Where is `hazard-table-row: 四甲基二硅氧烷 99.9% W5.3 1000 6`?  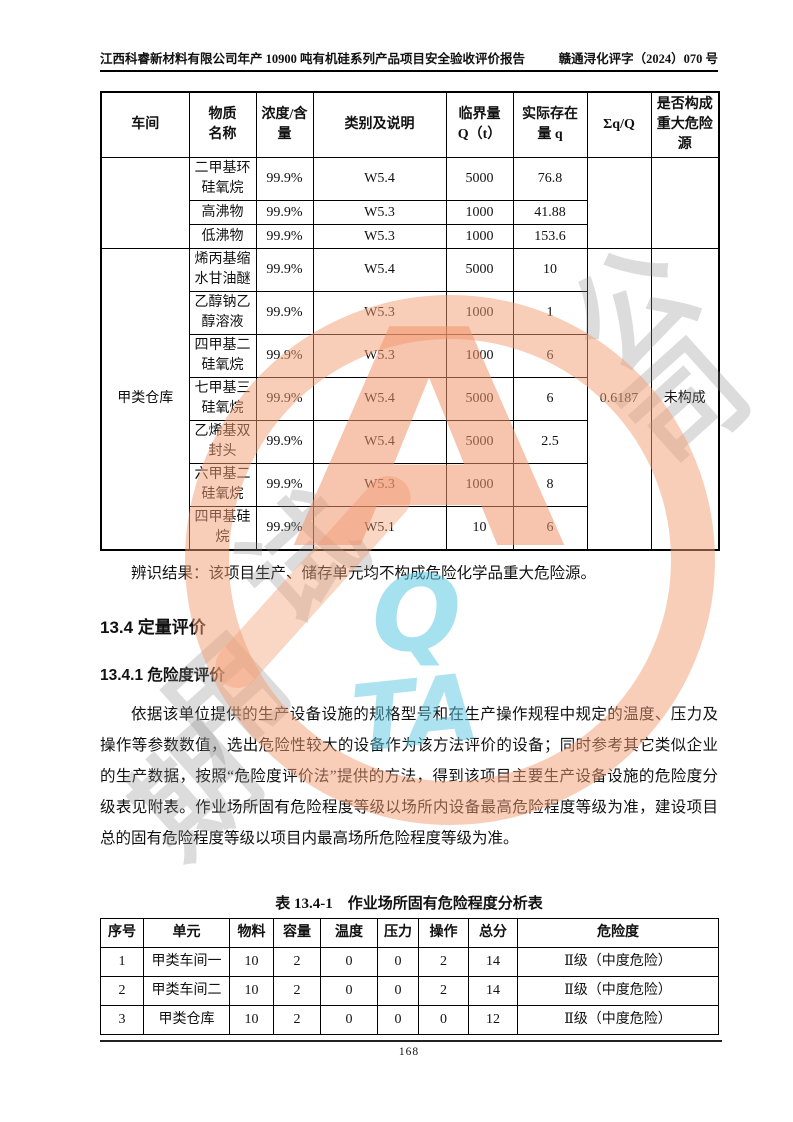 hazard-table-row: 四甲基二硅氧烷 99.9% W5.3 1000 6 is located at coordinates (410, 356).